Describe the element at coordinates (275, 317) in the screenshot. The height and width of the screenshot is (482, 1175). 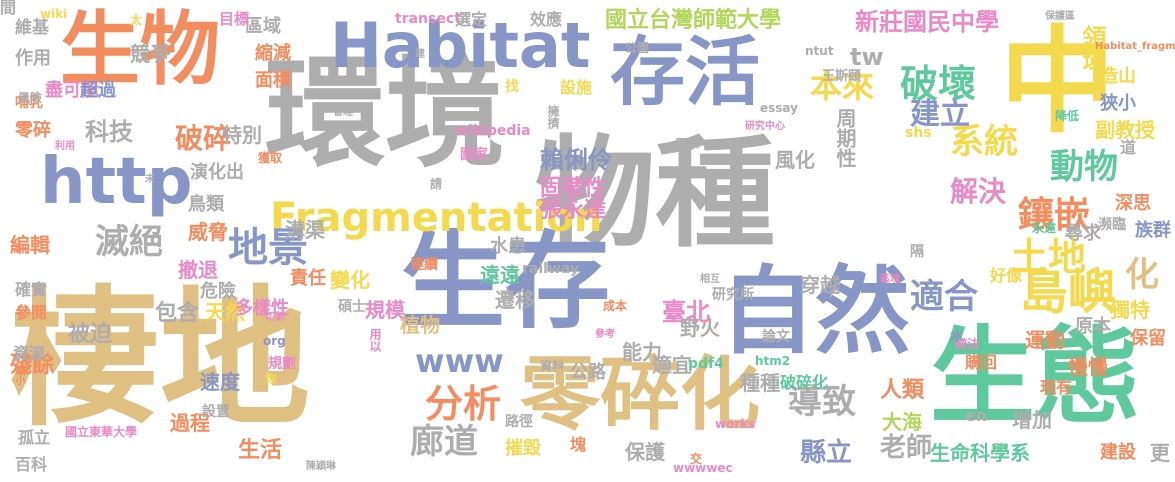
I see `word-切割: 切割` at that location.